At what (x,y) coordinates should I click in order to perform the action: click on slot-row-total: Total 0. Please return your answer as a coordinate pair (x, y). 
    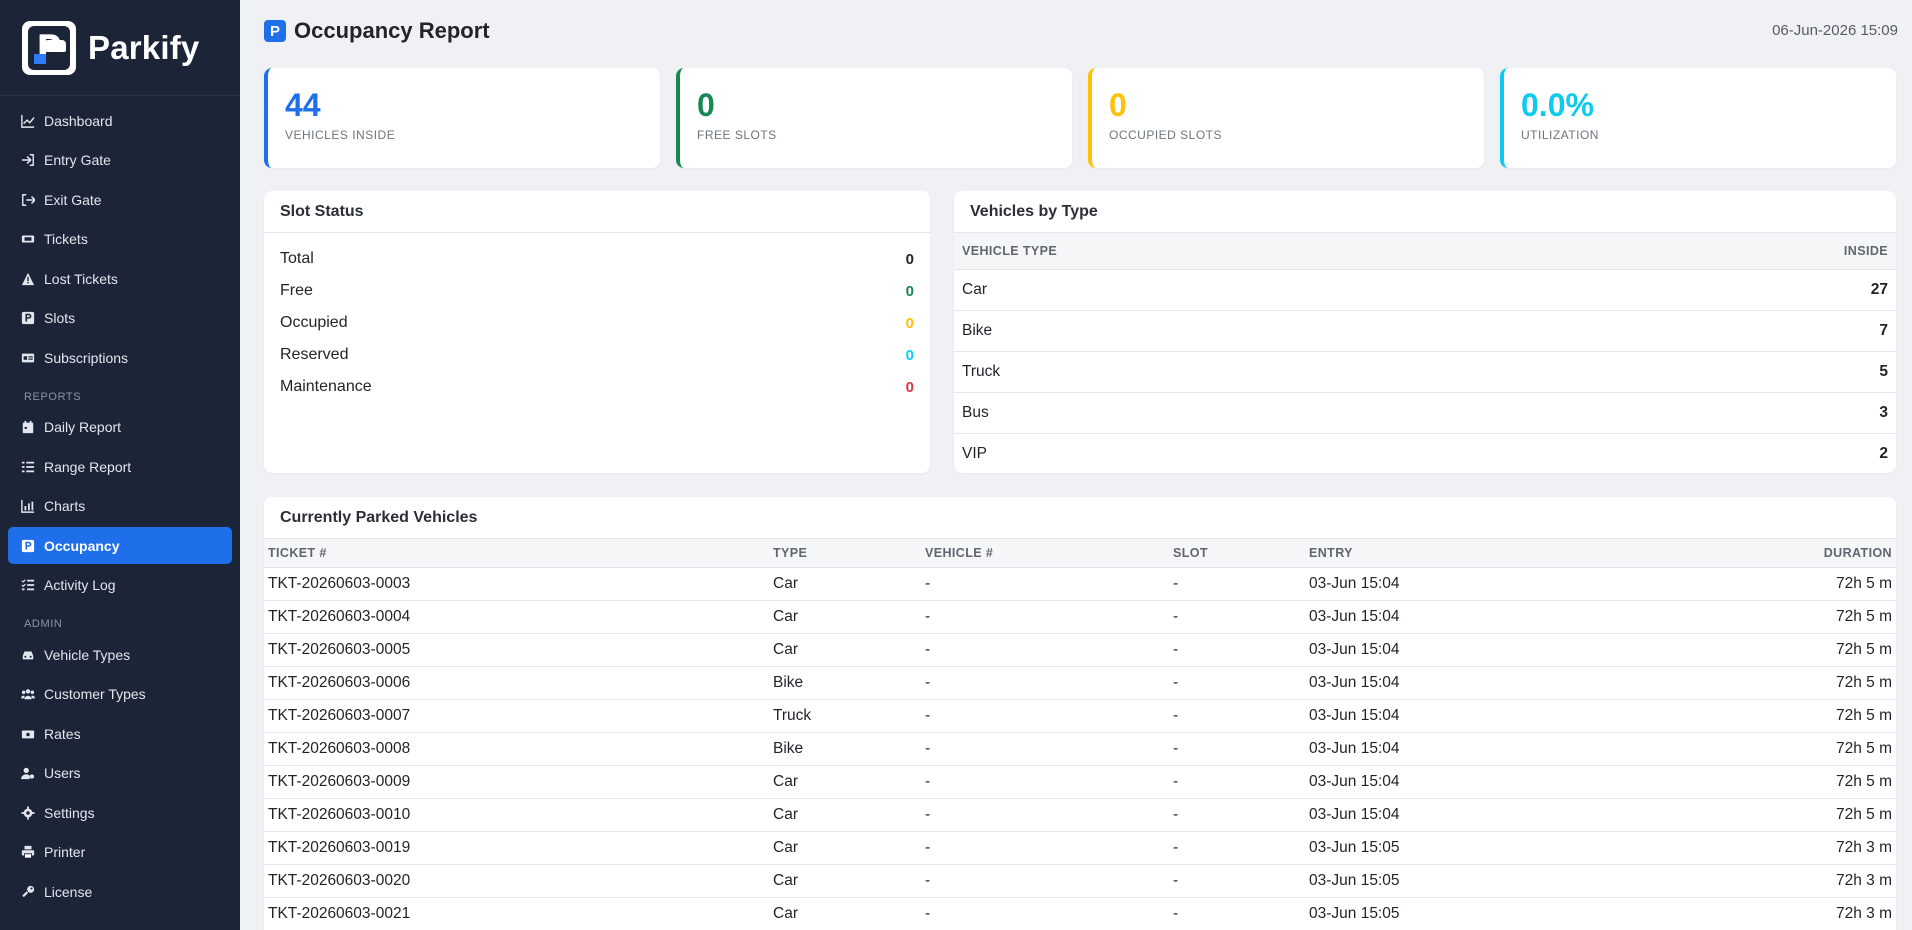
    Looking at the image, I should click on (597, 259).